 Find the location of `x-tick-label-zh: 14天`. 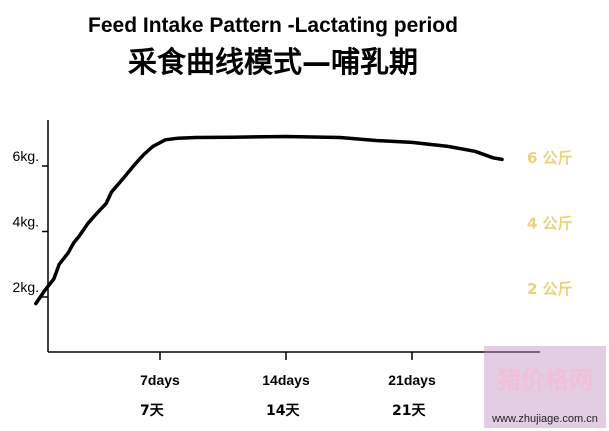

x-tick-label-zh: 14天 is located at coordinates (283, 411).